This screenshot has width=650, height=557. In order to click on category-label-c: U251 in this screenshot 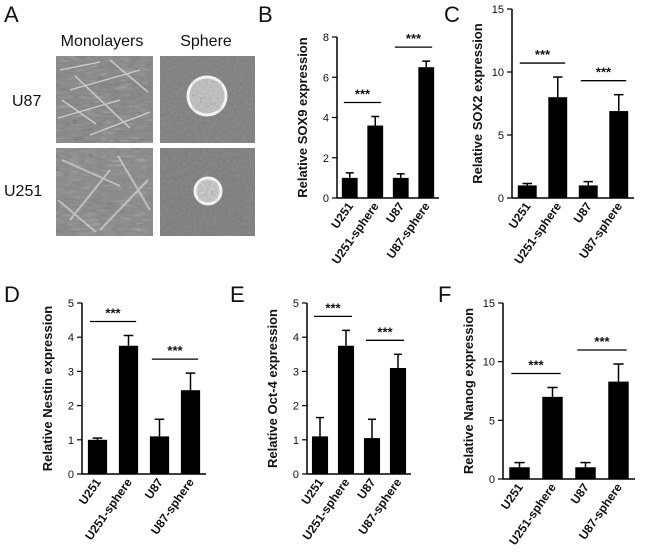, I will do `click(520, 215)`.